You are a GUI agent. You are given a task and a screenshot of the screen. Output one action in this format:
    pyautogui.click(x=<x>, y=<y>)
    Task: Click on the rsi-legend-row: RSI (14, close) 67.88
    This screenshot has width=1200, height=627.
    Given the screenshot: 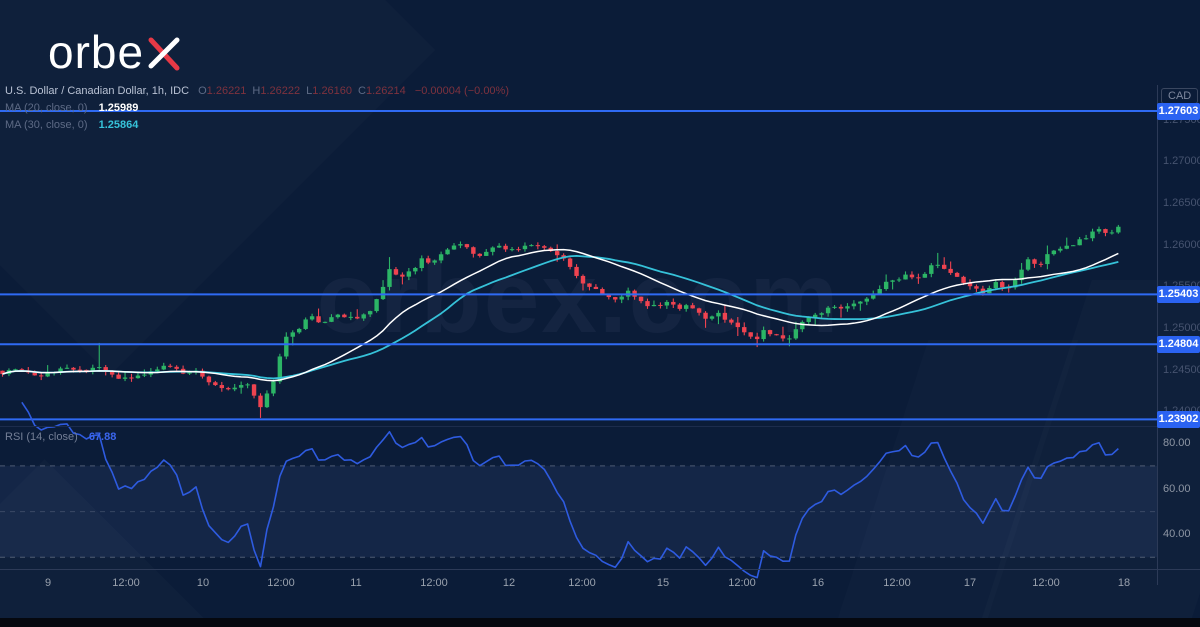 What is the action you would take?
    pyautogui.click(x=60, y=437)
    